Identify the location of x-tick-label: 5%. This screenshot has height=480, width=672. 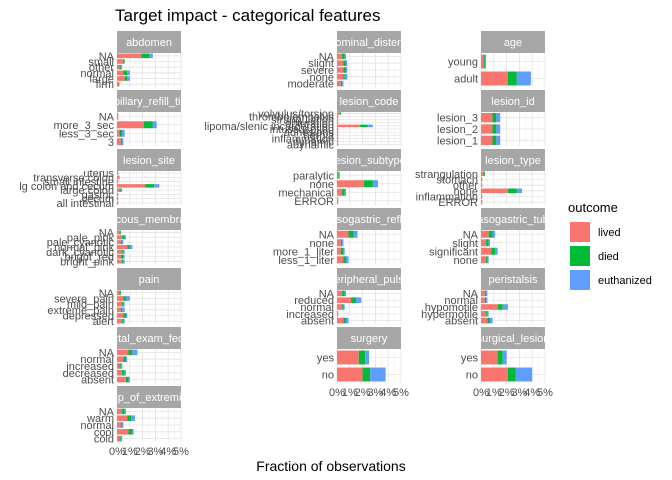
(401, 393).